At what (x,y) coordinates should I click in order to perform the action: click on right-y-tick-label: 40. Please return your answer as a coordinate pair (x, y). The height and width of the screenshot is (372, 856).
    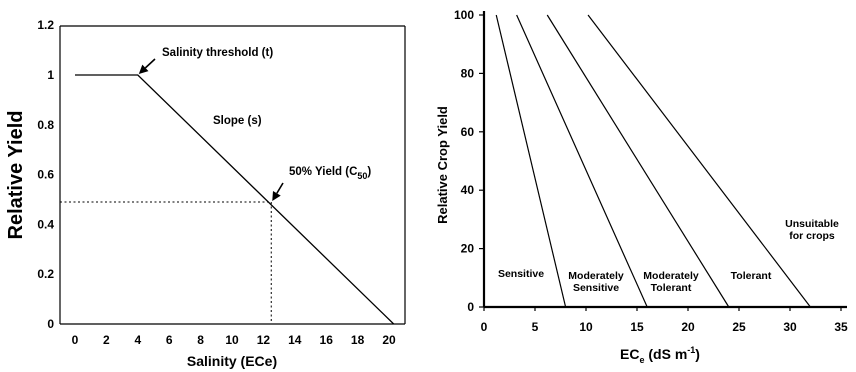
    Looking at the image, I should click on (468, 190).